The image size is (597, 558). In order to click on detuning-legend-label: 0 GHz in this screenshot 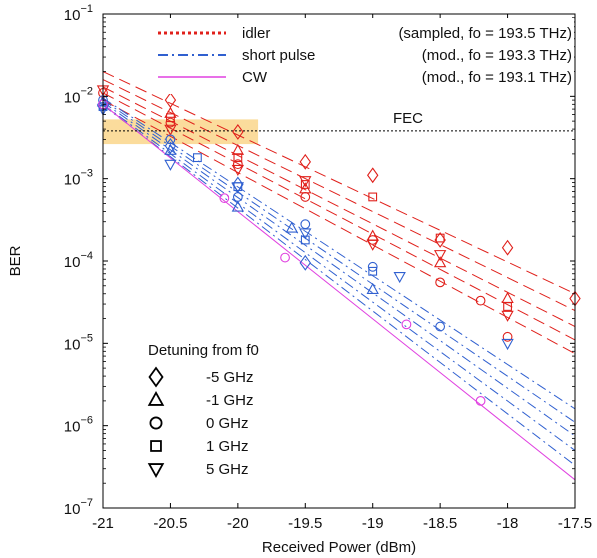, I will do `click(227, 423)`.